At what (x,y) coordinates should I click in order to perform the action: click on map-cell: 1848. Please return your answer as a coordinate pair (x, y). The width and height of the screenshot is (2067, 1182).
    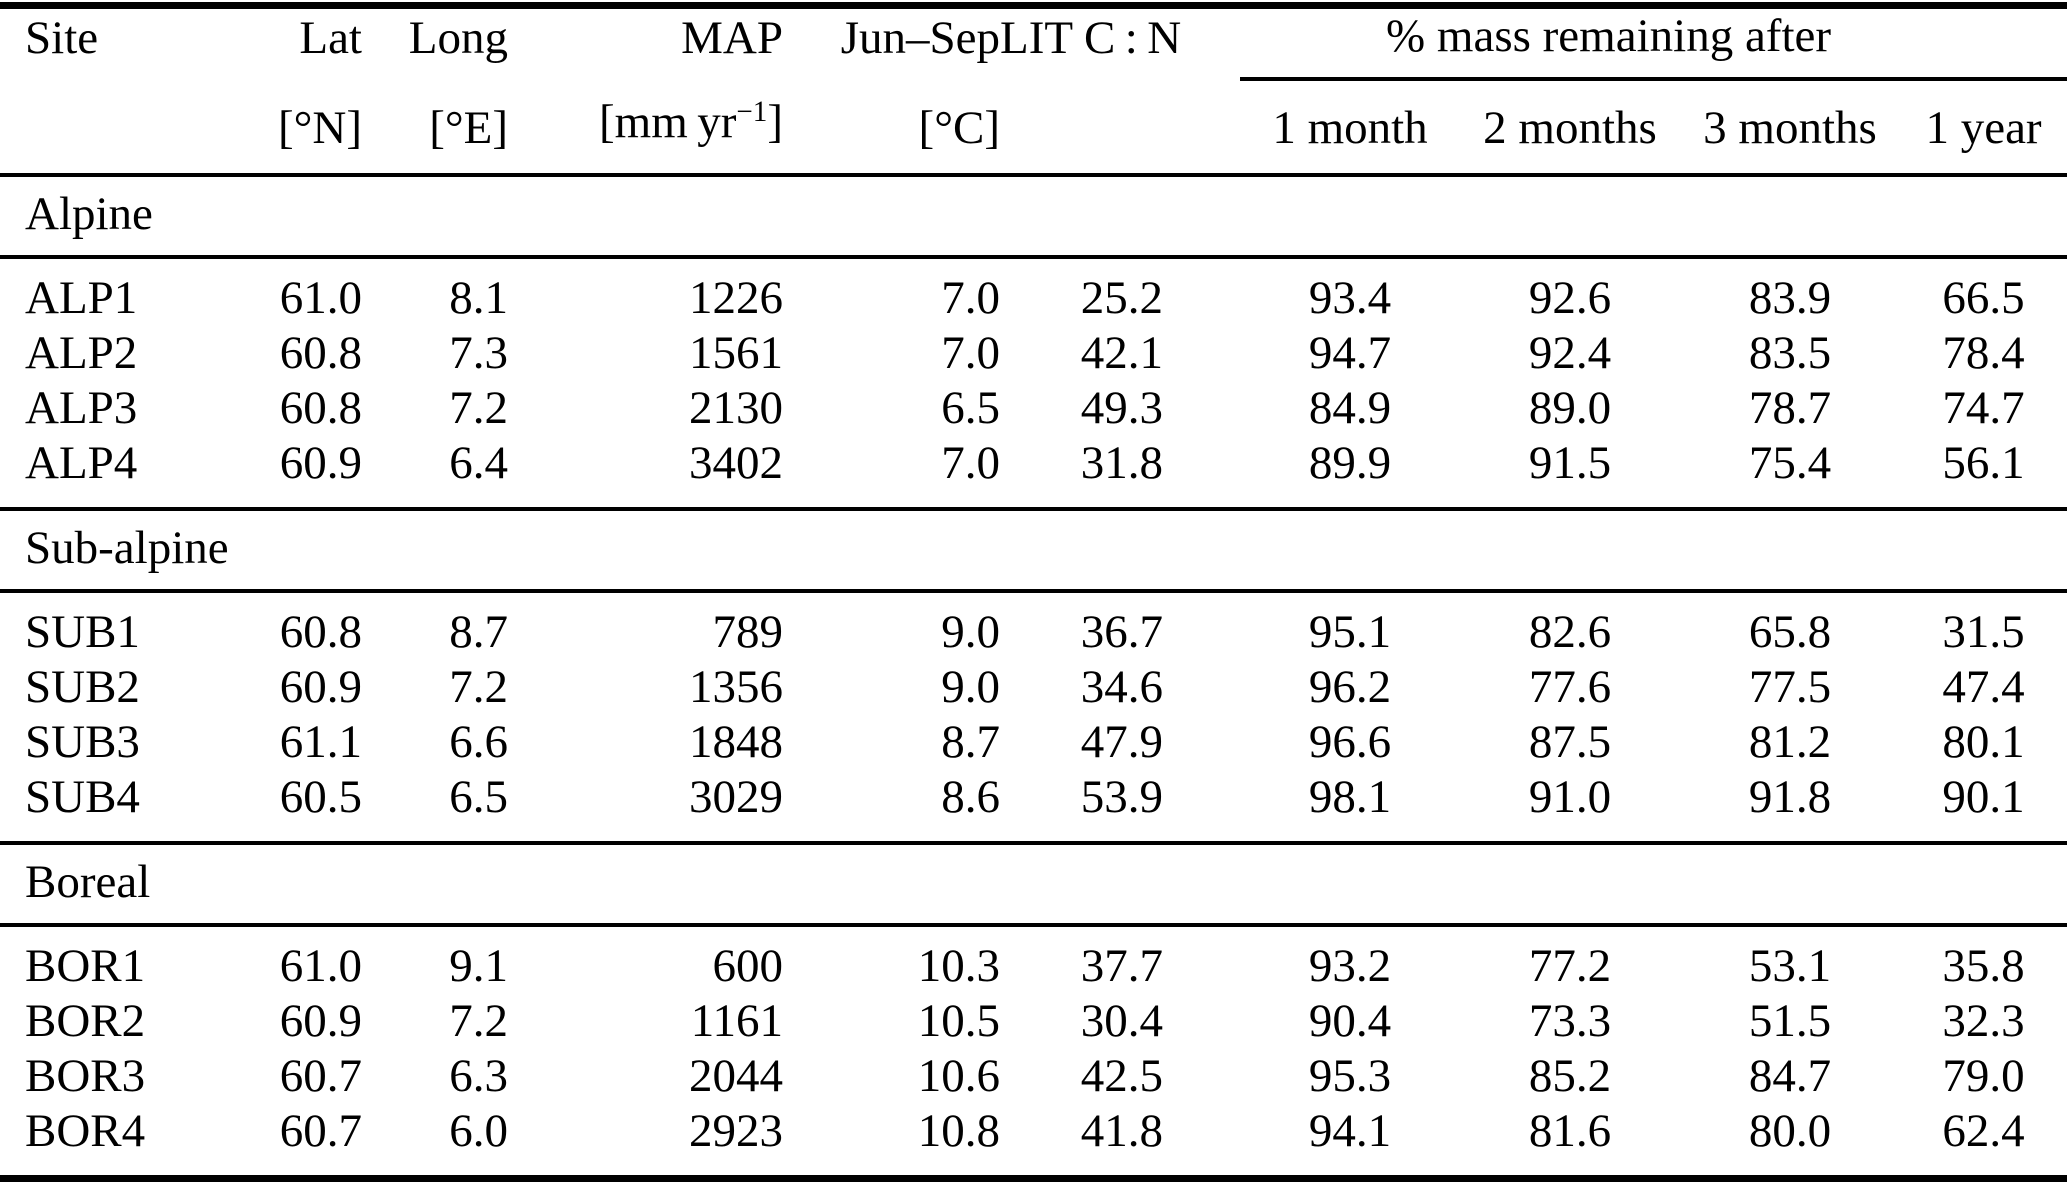
    Looking at the image, I should click on (736, 742).